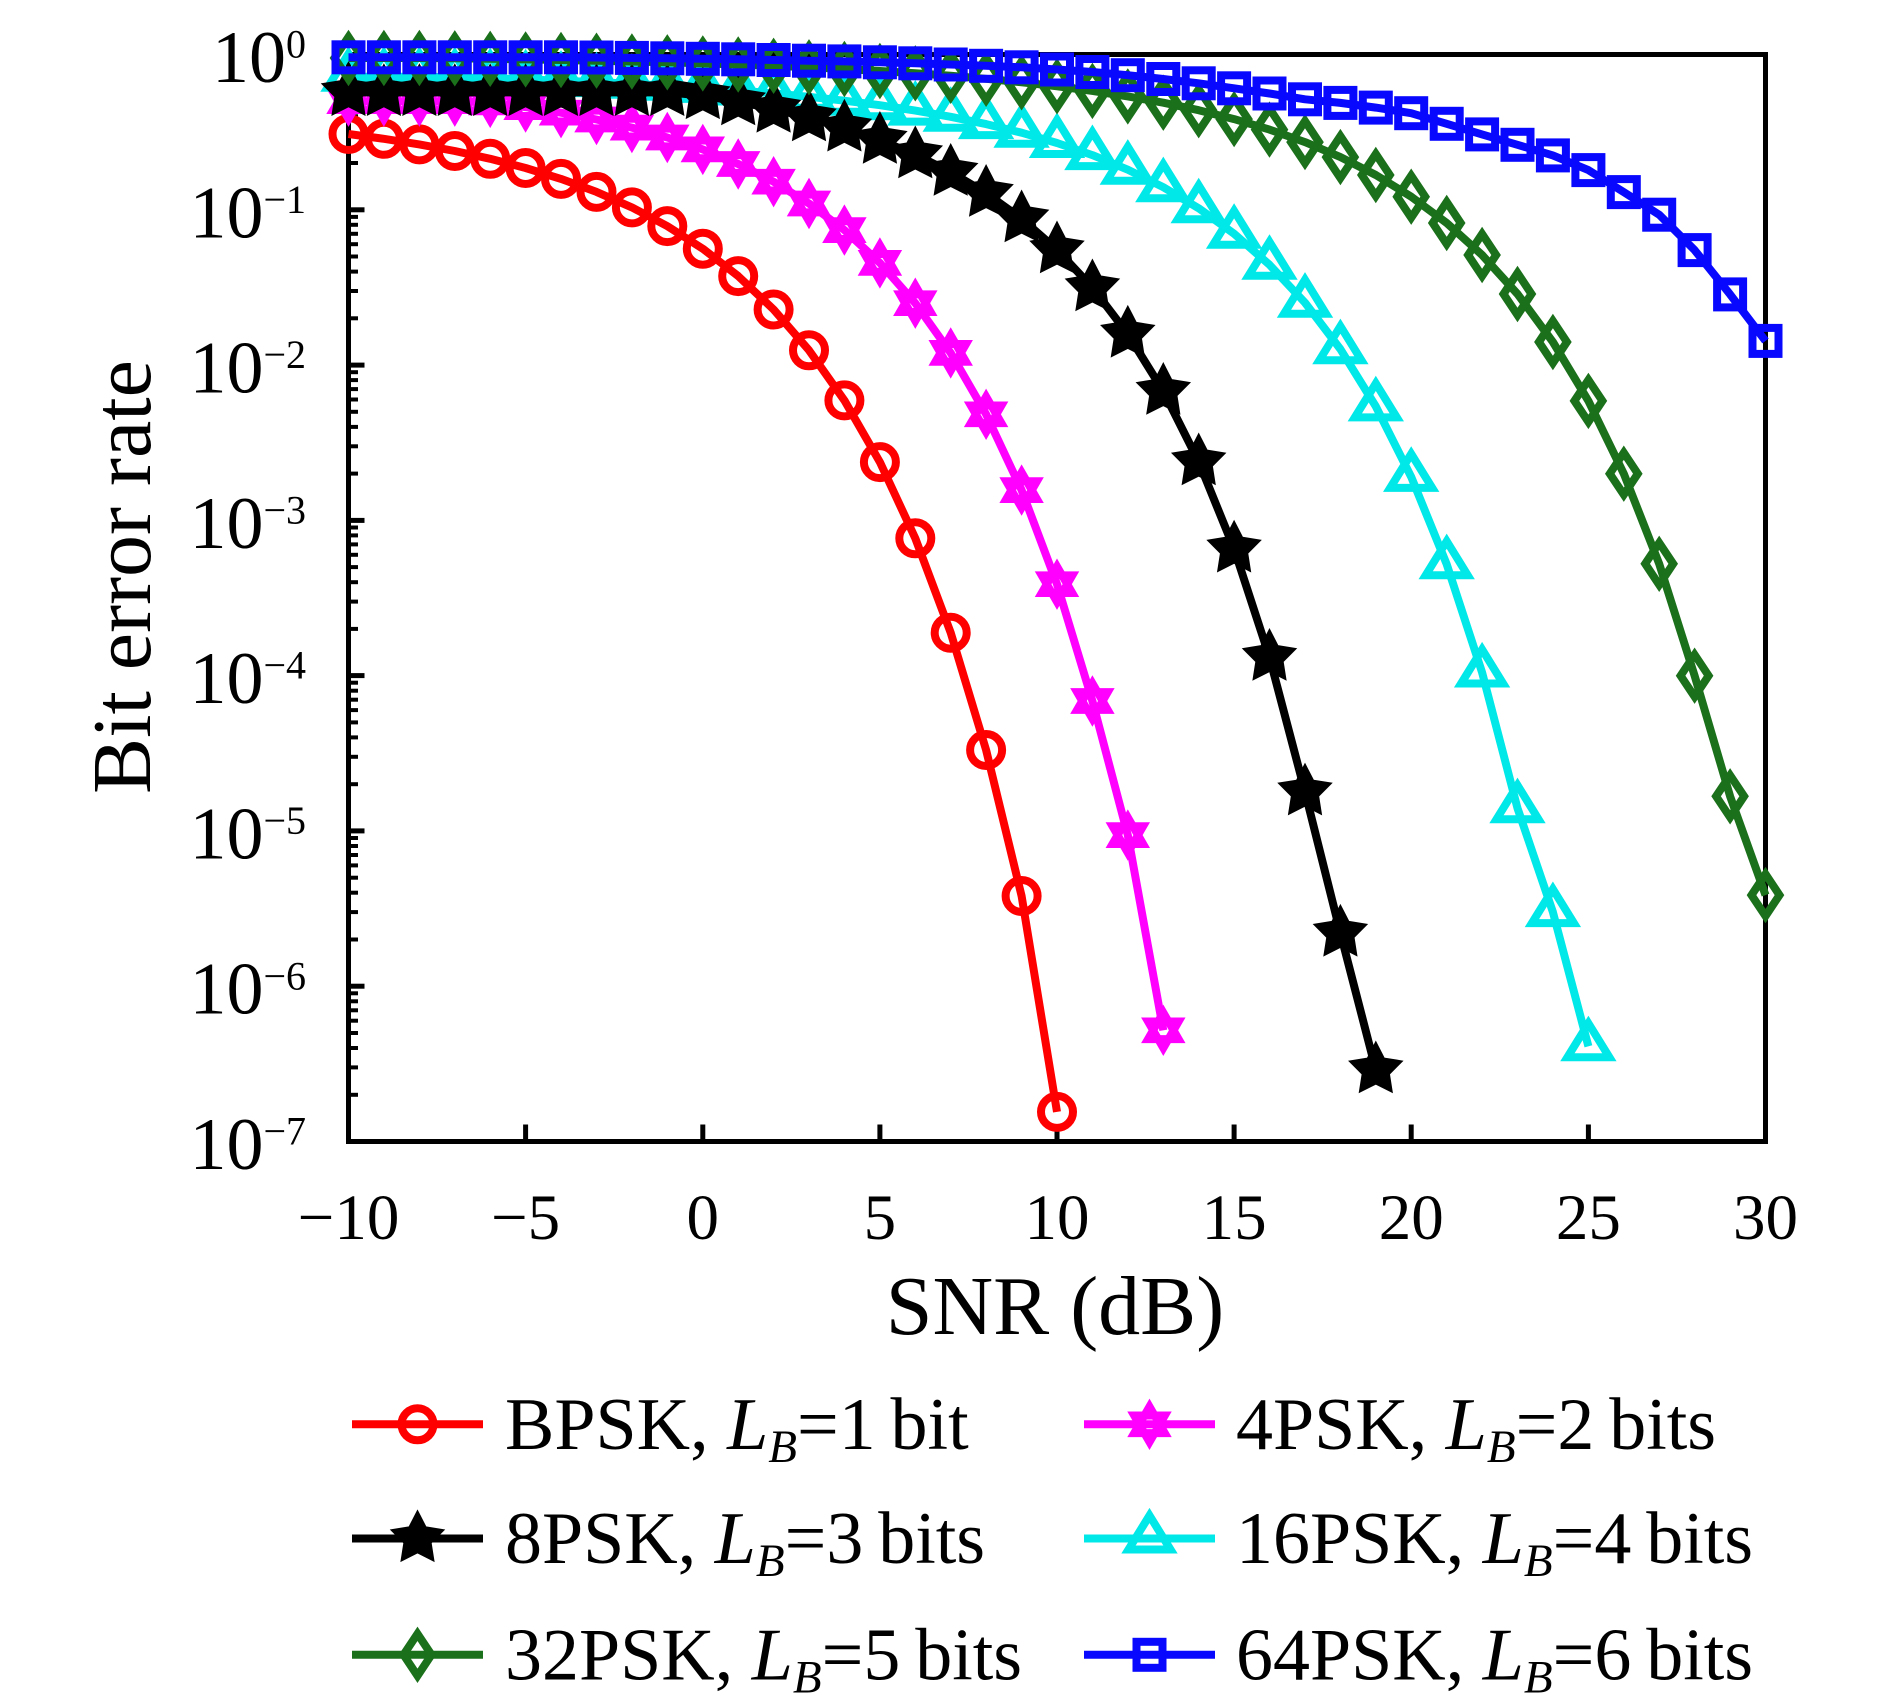  Describe the element at coordinates (1057, 1218) in the screenshot. I see `svg-text: 10` at that location.